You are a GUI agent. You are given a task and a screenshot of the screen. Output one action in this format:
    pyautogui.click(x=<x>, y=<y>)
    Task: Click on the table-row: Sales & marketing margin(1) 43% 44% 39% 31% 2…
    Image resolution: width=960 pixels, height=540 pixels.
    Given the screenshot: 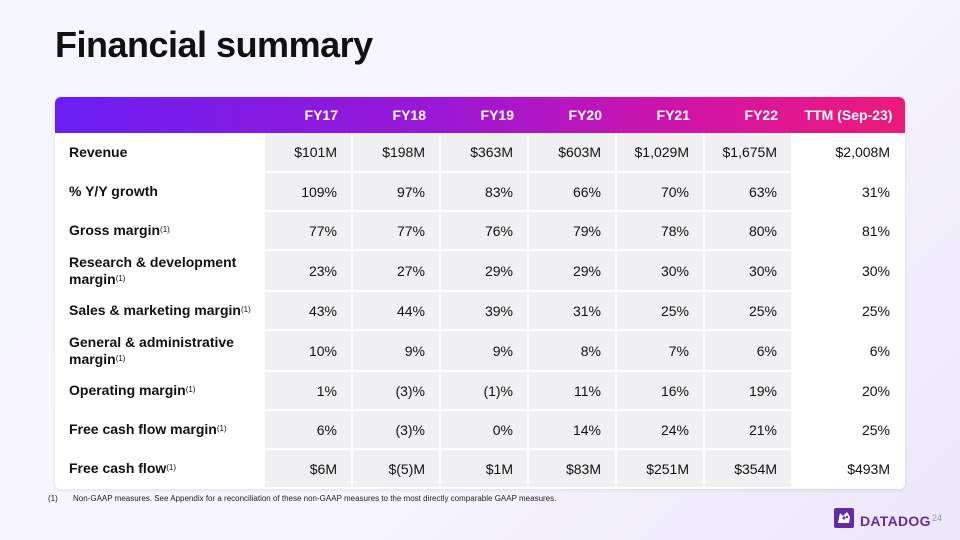 What is the action you would take?
    pyautogui.click(x=480, y=311)
    